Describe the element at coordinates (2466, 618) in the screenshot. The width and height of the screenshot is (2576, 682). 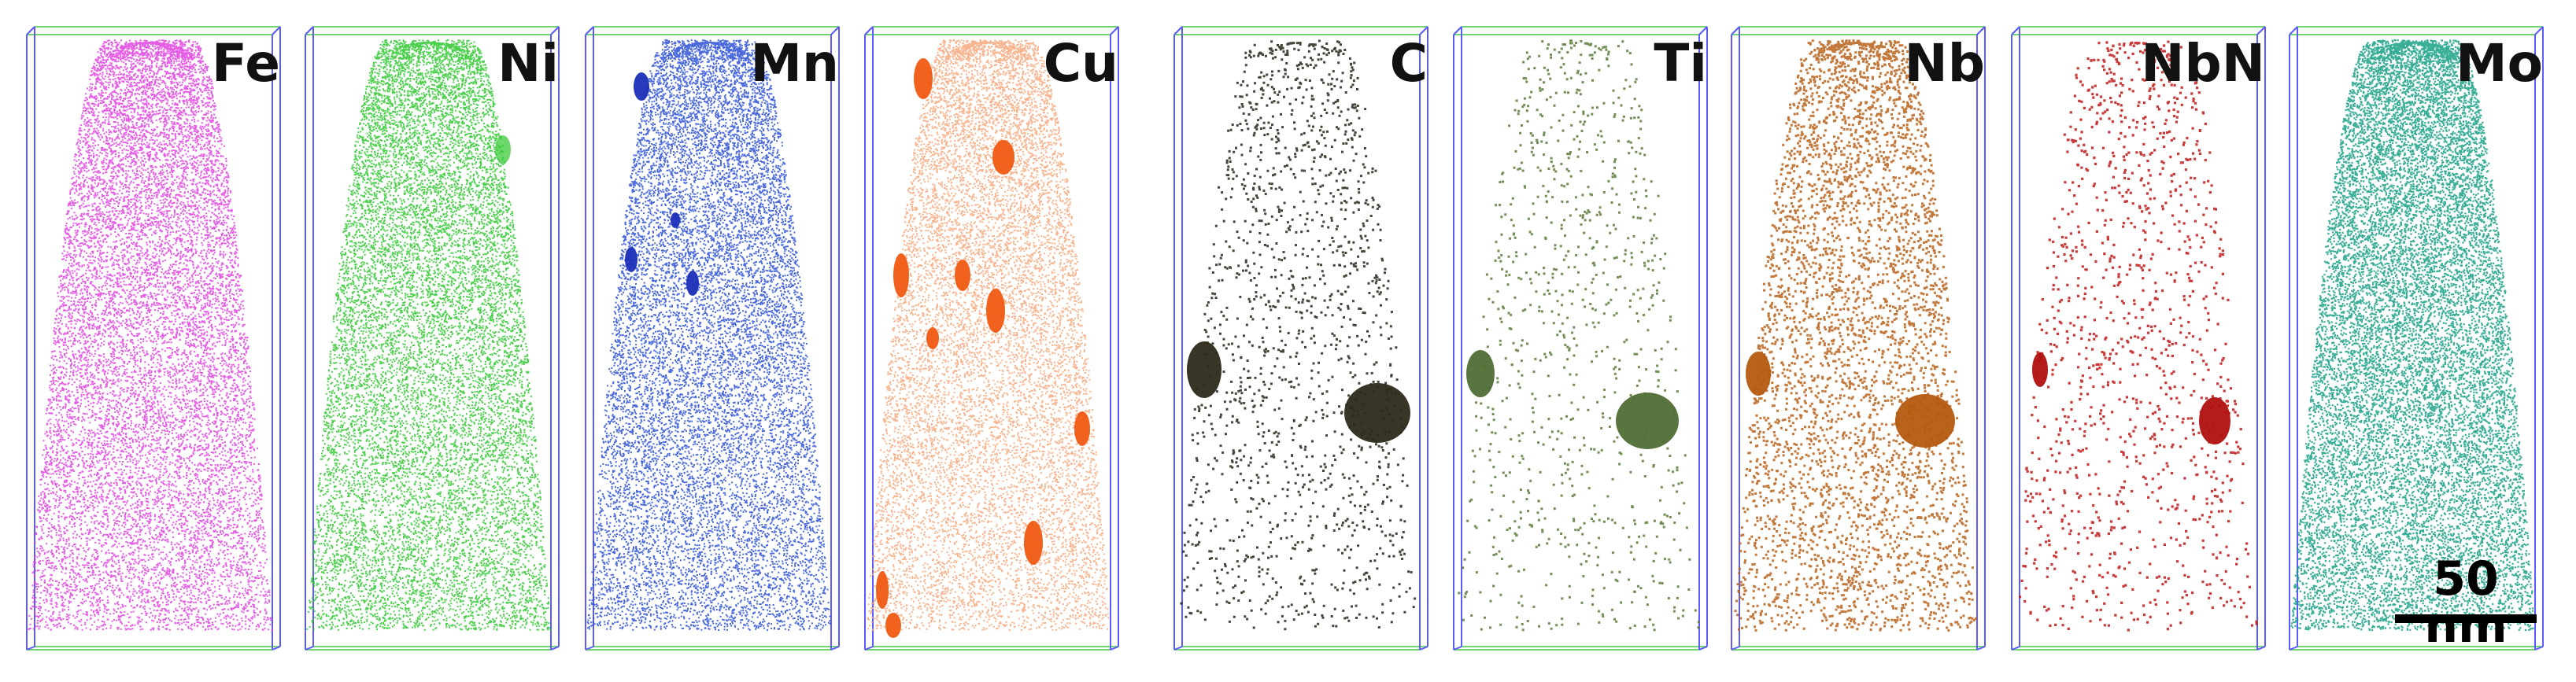
I see `scale-bar-line` at that location.